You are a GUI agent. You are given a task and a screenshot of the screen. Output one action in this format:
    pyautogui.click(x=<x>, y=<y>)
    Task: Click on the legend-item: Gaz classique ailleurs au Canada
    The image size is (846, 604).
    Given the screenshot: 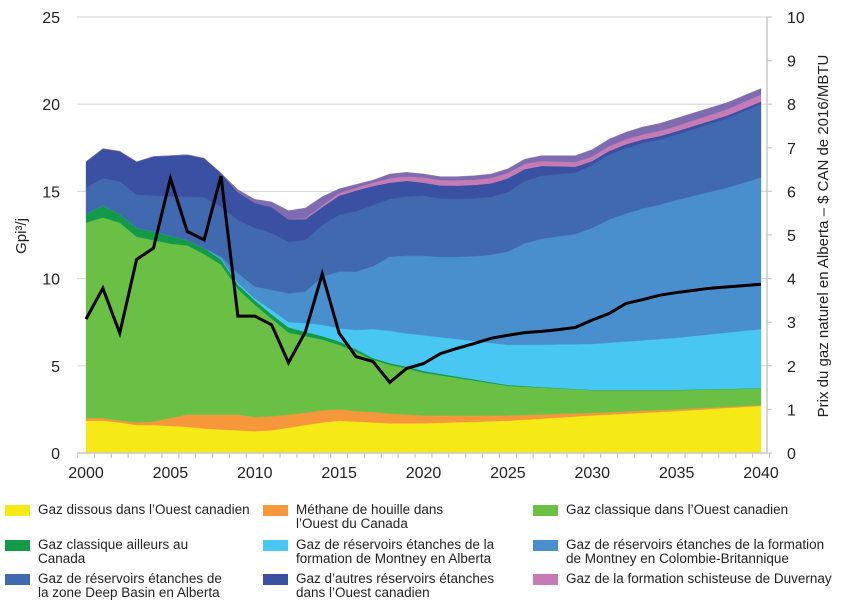 What is the action you would take?
    pyautogui.click(x=121, y=552)
    